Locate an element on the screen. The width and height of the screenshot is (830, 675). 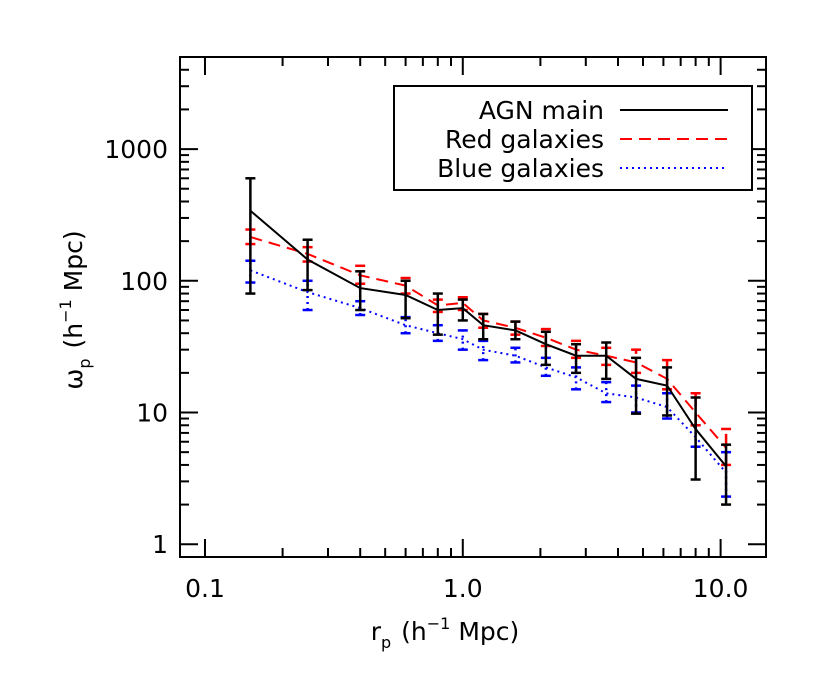
x-axis-label-sub: p is located at coordinates (386, 642).